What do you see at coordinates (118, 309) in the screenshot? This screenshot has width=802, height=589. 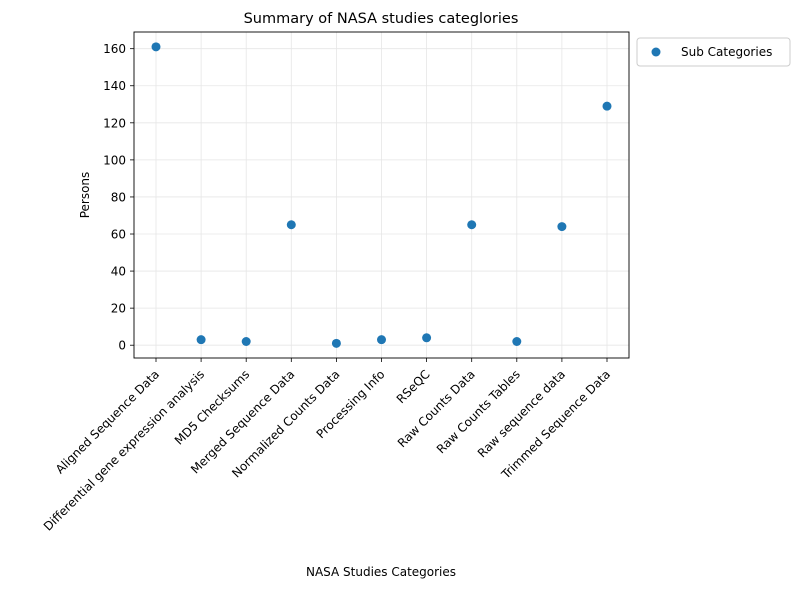 I see `y-tick-label: 20` at bounding box center [118, 309].